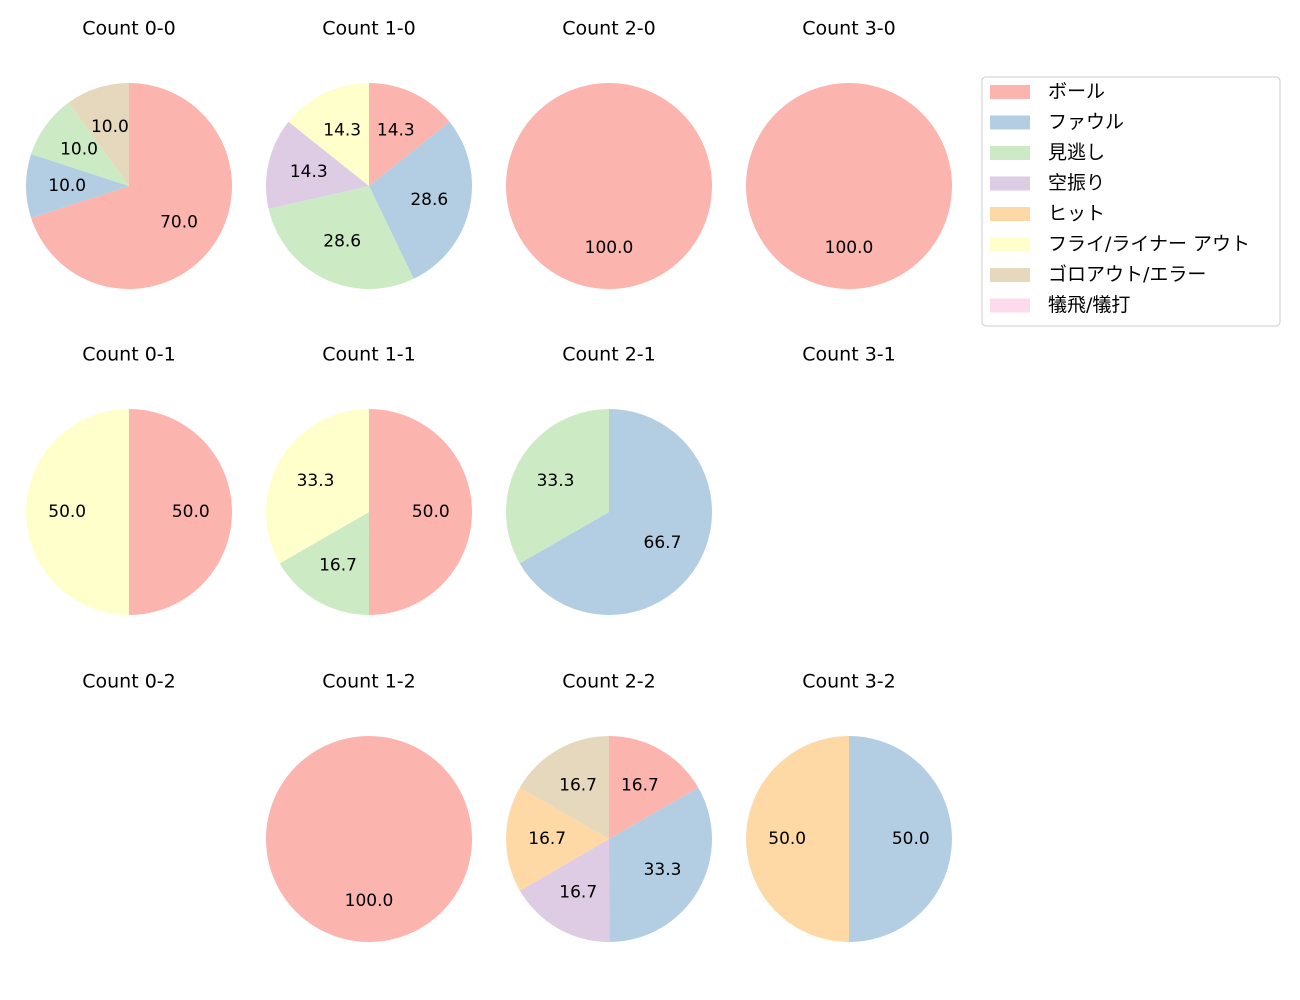 This screenshot has height=1000, width=1300. I want to click on chart-title: Count 3-1, so click(849, 355).